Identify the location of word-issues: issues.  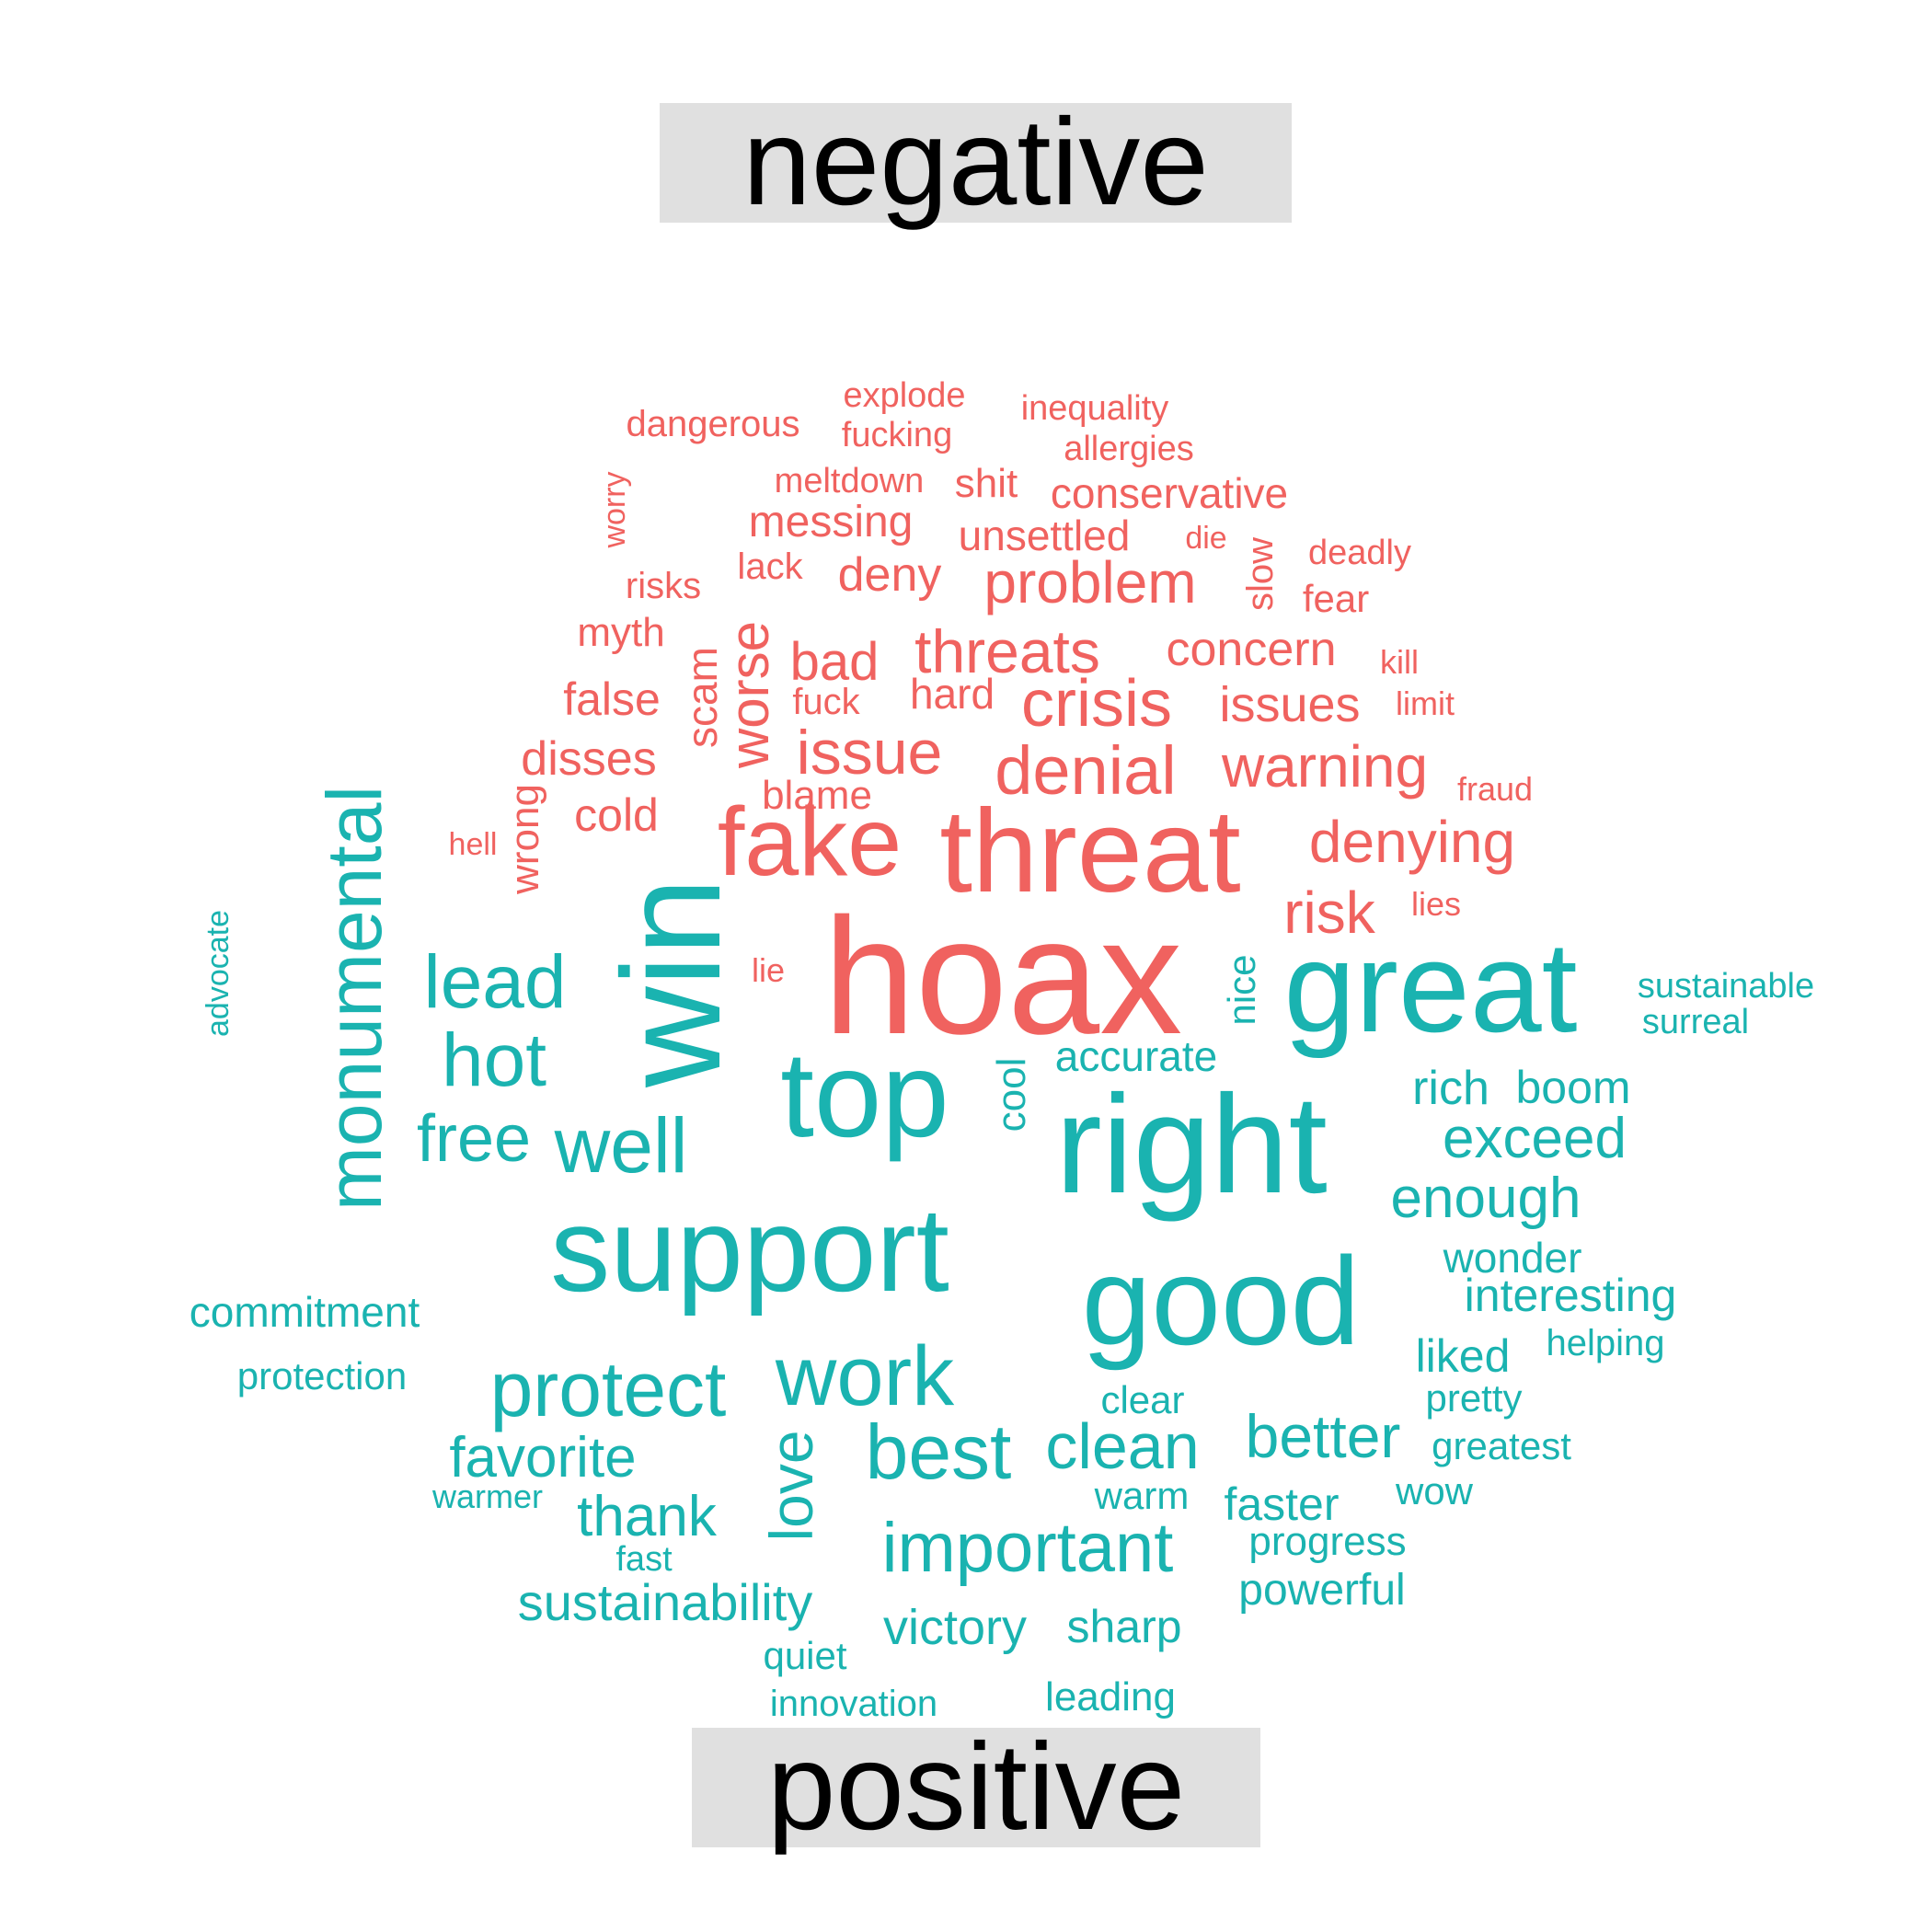
(1290, 704).